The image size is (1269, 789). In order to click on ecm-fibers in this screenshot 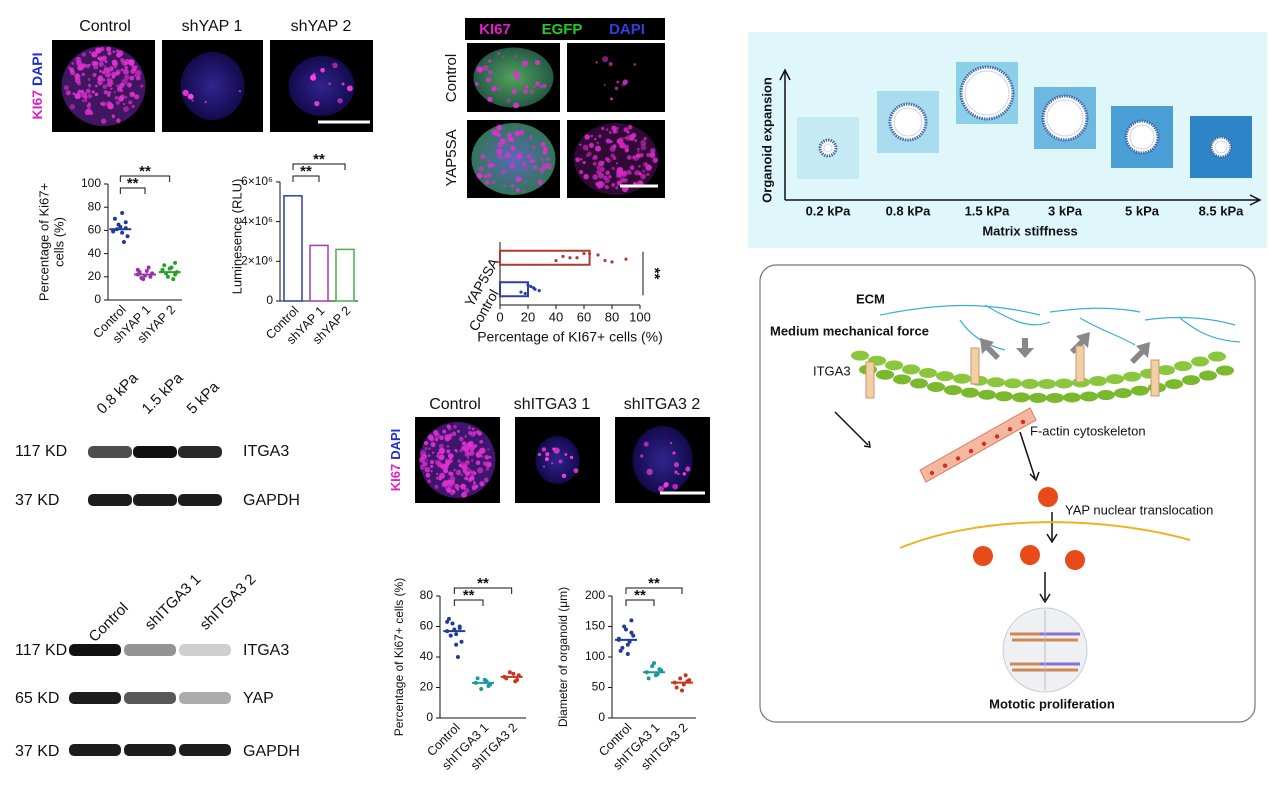, I will do `click(1060, 327)`.